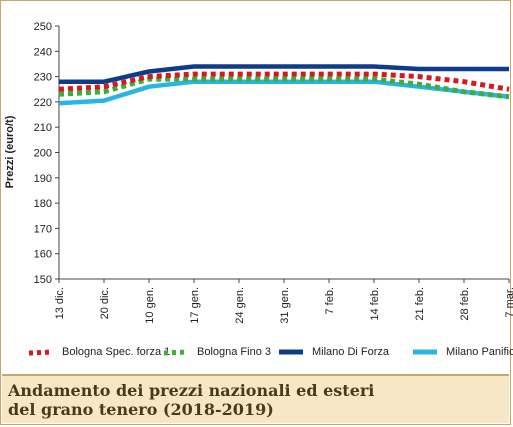 This screenshot has height=427, width=513. Describe the element at coordinates (351, 352) in the screenshot. I see `legend-label: Milano Di Forza` at that location.